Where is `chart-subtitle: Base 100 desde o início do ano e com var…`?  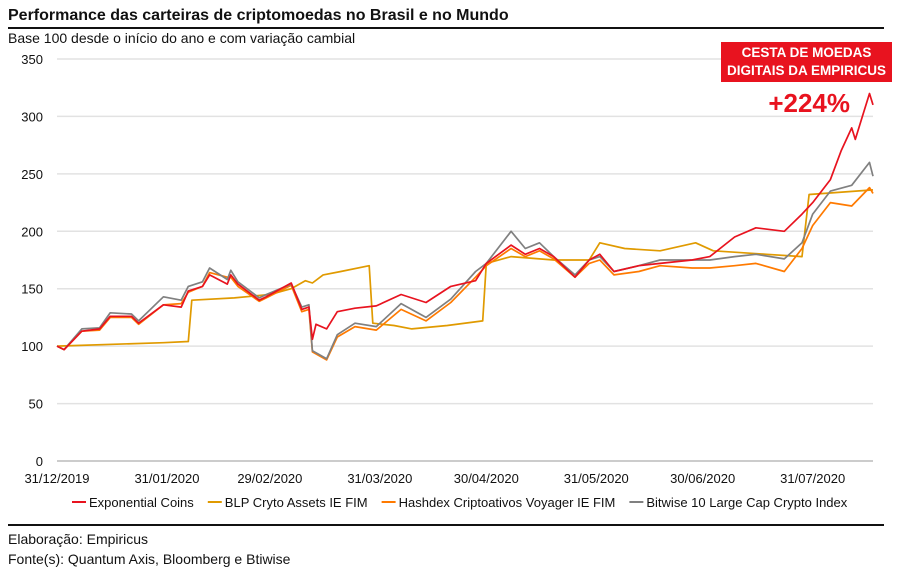 chart-subtitle: Base 100 desde o início do ano e com var… is located at coordinates (182, 38).